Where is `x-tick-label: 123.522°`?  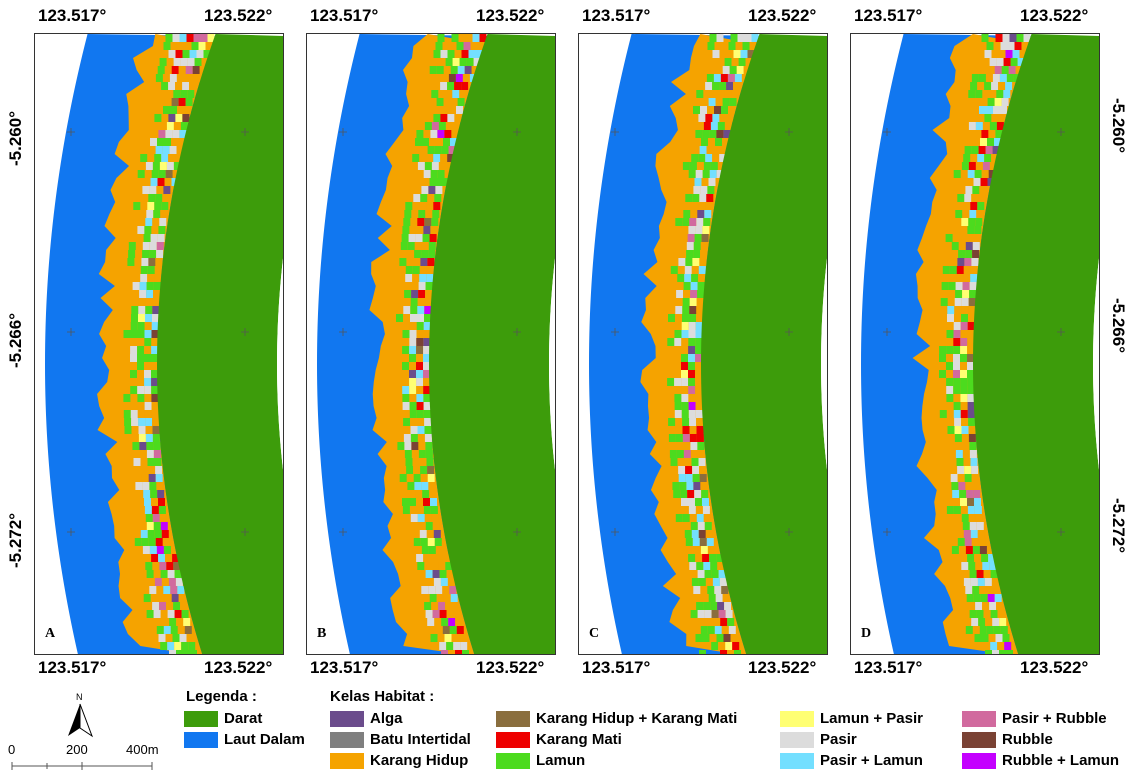 x-tick-label: 123.522° is located at coordinates (510, 15).